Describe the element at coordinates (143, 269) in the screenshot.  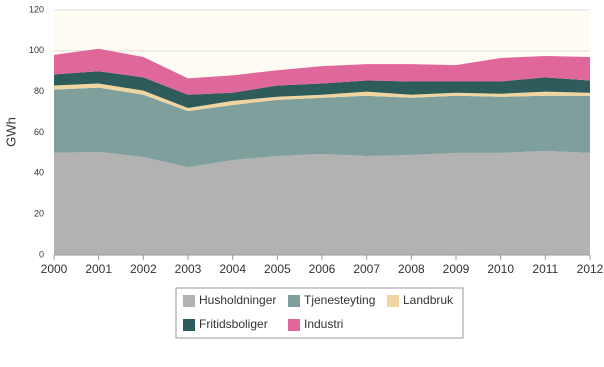
I see `x-tick-label: 2002` at that location.